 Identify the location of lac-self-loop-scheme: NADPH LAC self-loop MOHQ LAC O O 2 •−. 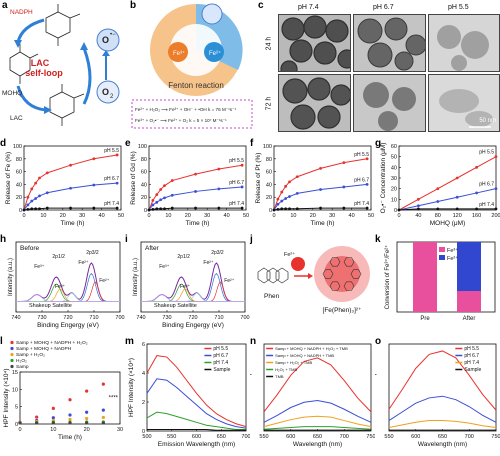
(61, 65).